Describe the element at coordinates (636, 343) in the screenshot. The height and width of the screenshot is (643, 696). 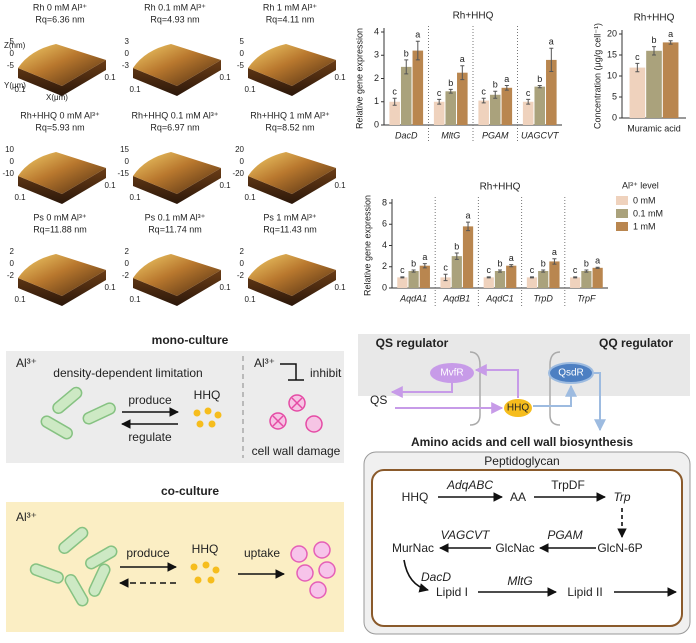
I see `panel-title: QQ regulator` at that location.